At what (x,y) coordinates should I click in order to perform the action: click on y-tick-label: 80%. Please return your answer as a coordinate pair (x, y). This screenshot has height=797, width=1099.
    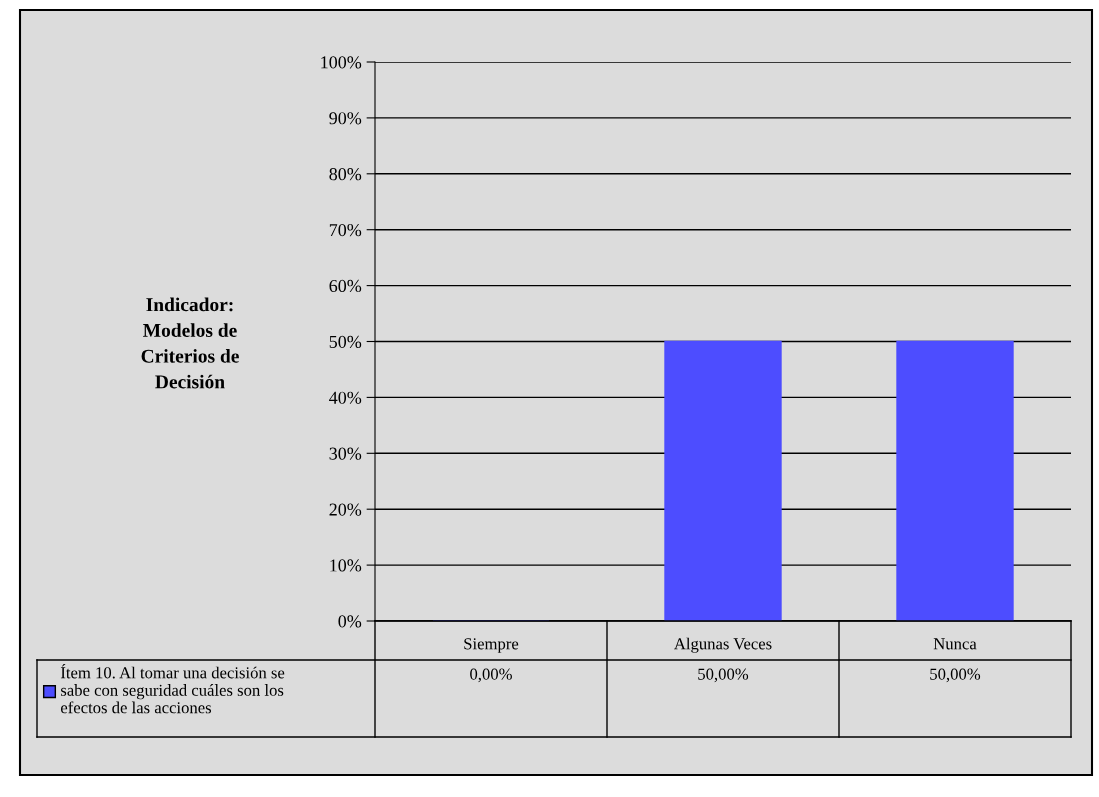
    Looking at the image, I should click on (345, 174).